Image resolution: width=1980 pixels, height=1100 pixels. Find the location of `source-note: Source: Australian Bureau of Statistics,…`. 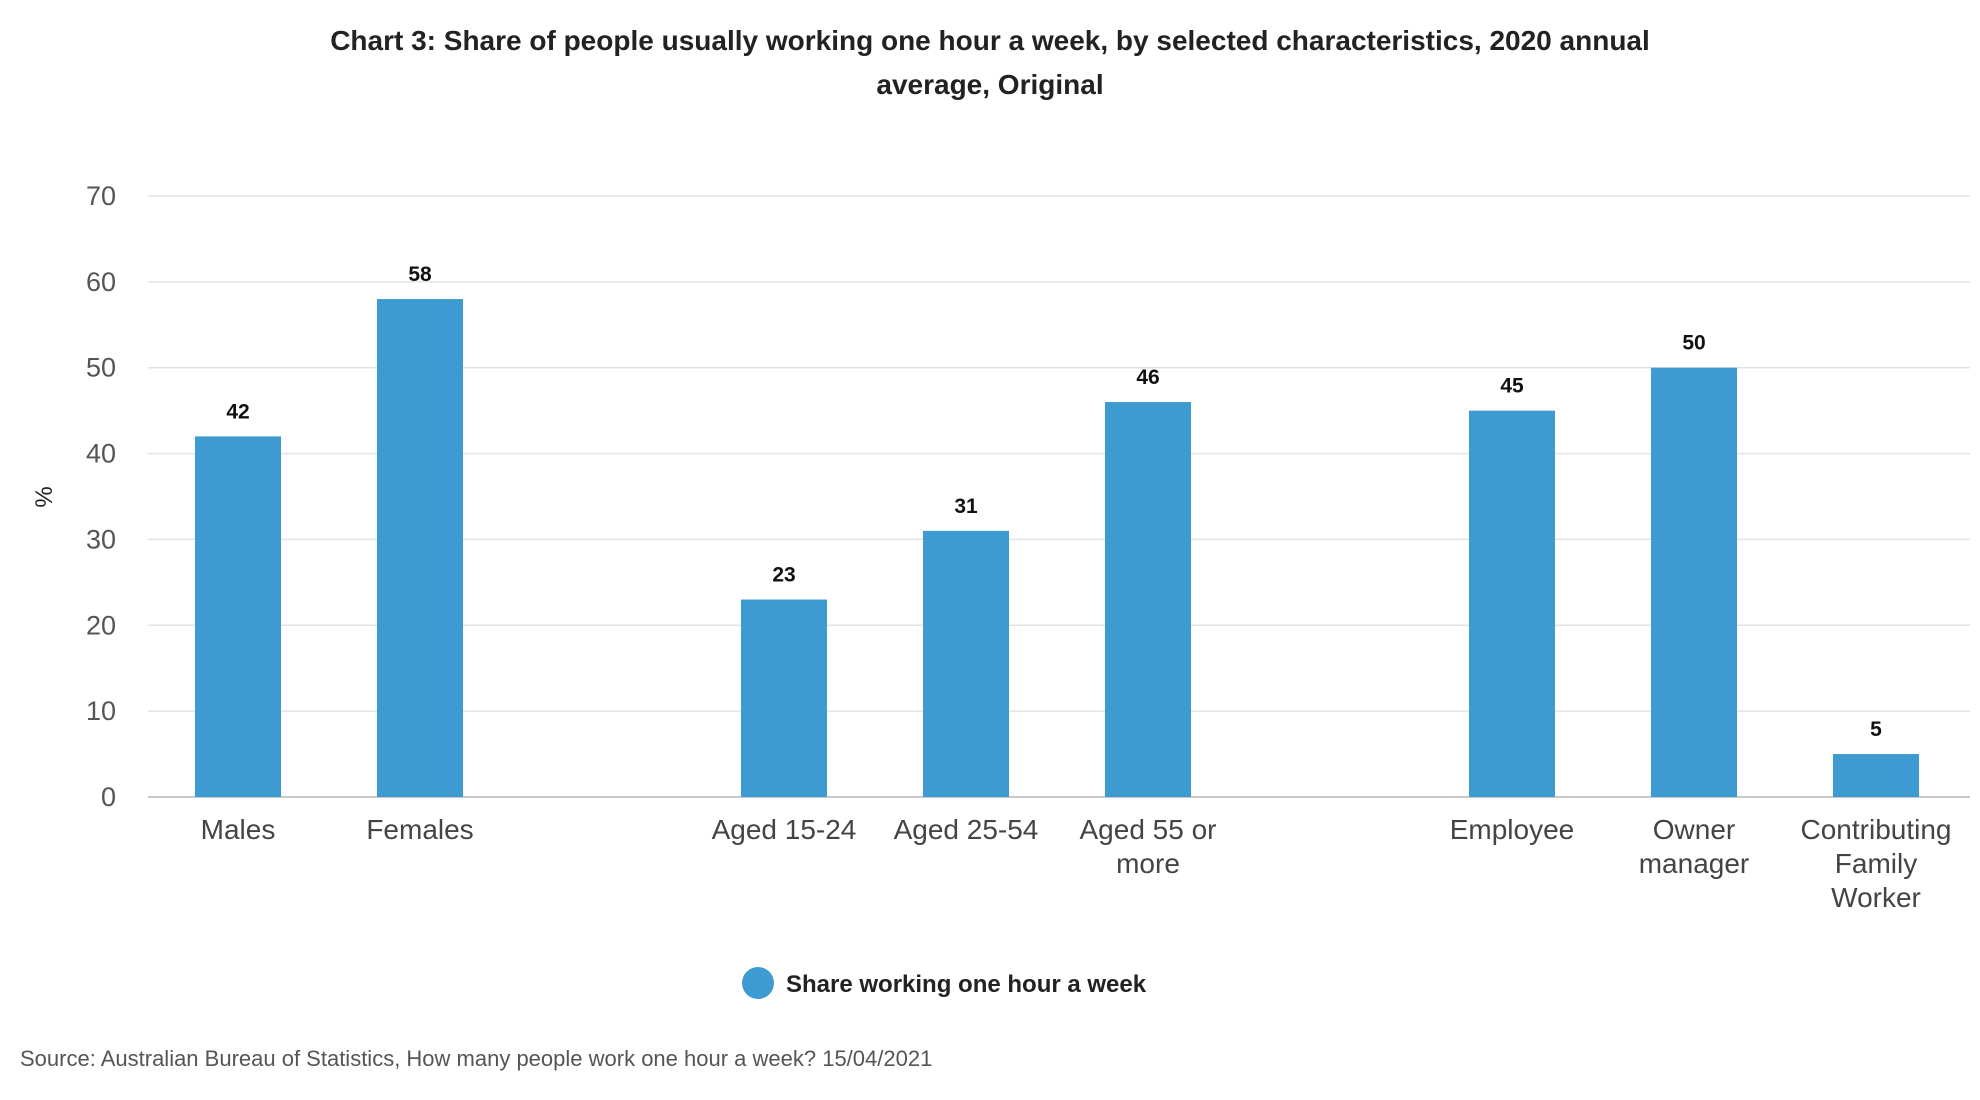

source-note: Source: Australian Bureau of Statistics,… is located at coordinates (476, 1058).